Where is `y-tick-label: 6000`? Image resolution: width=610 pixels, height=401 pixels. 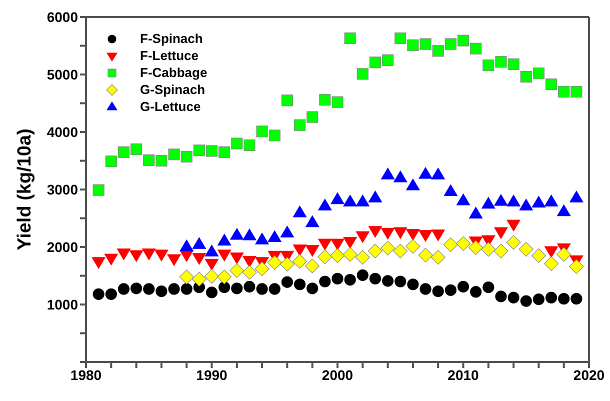
y-tick-label: 6000 is located at coordinates (62, 16).